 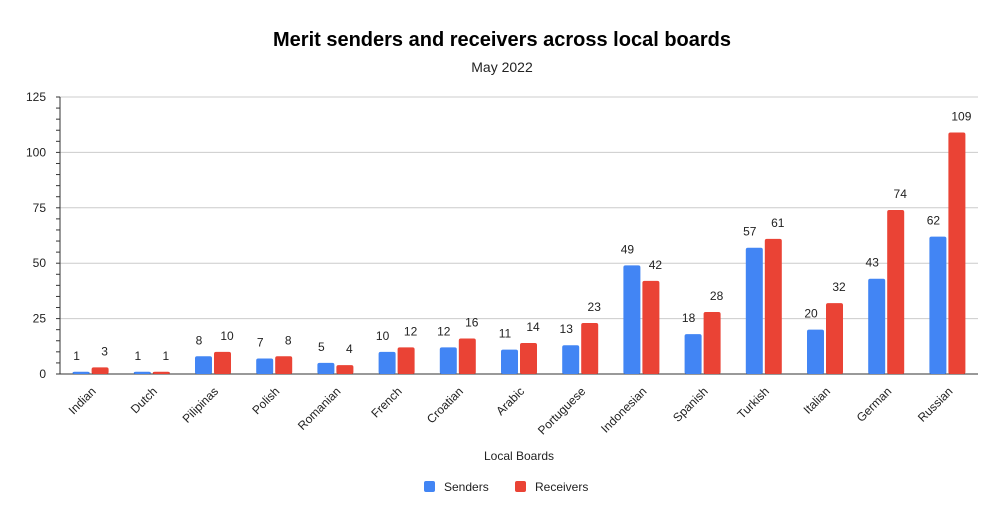 I want to click on x-tick-label: Italian, so click(x=817, y=400).